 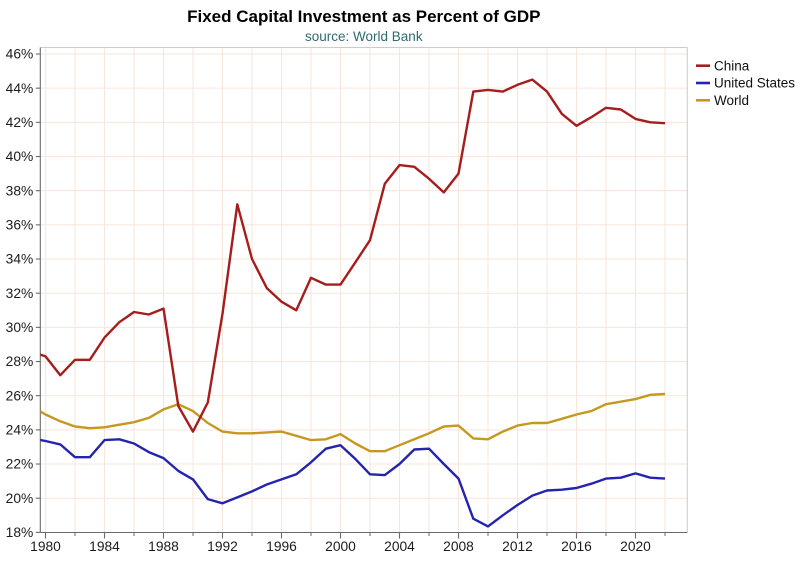 I want to click on x-tick-label: 2004, so click(x=399, y=546).